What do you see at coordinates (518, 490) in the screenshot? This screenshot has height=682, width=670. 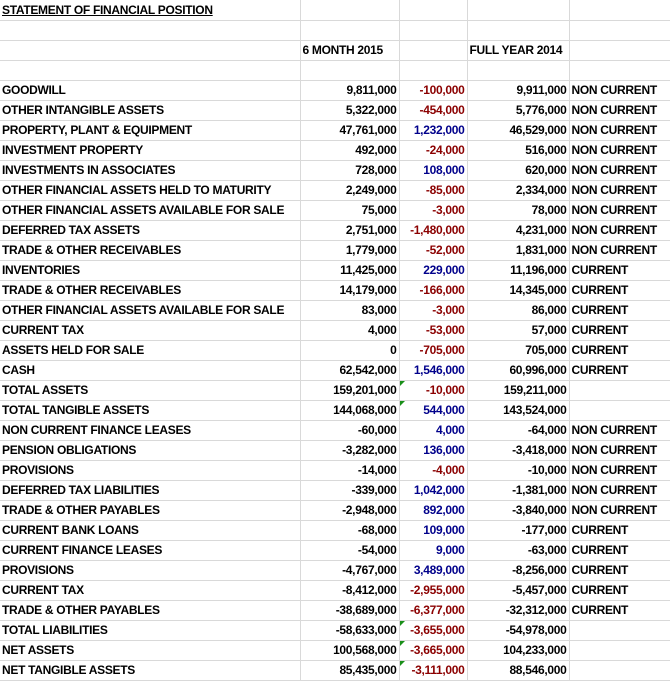 I see `value-full-year-2014: -1,381,000` at bounding box center [518, 490].